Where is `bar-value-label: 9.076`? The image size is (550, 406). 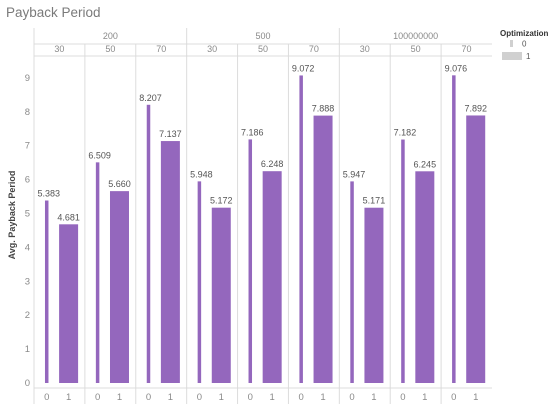 bar-value-label: 9.076 is located at coordinates (456, 68).